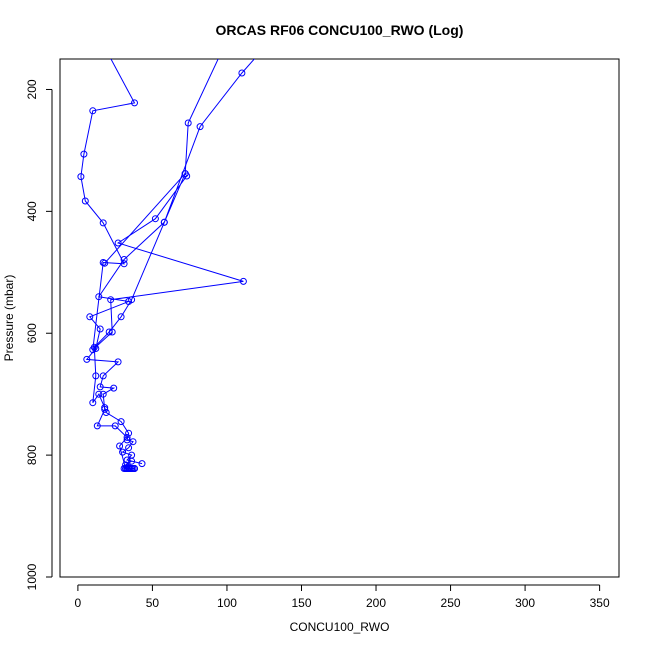 The width and height of the screenshot is (650, 650). I want to click on y-axis-label: Pressure (mbar), so click(9, 318).